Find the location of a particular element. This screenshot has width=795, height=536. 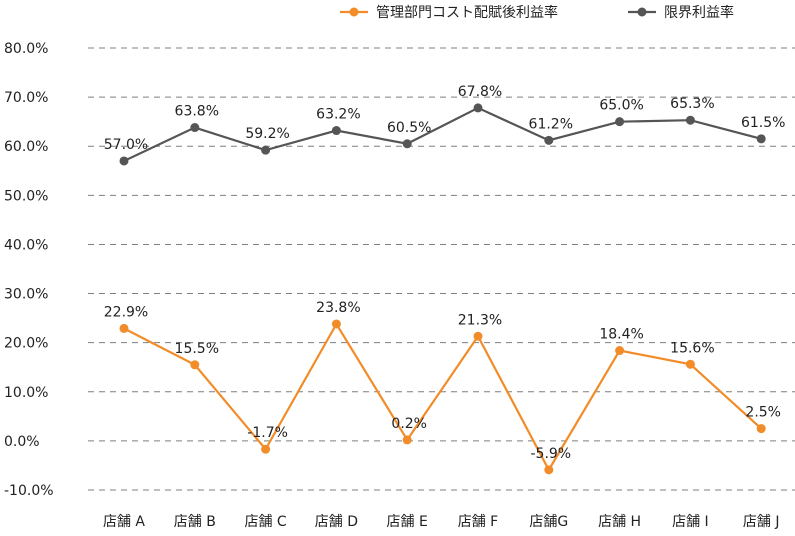

data-label: 65.0% is located at coordinates (621, 106).